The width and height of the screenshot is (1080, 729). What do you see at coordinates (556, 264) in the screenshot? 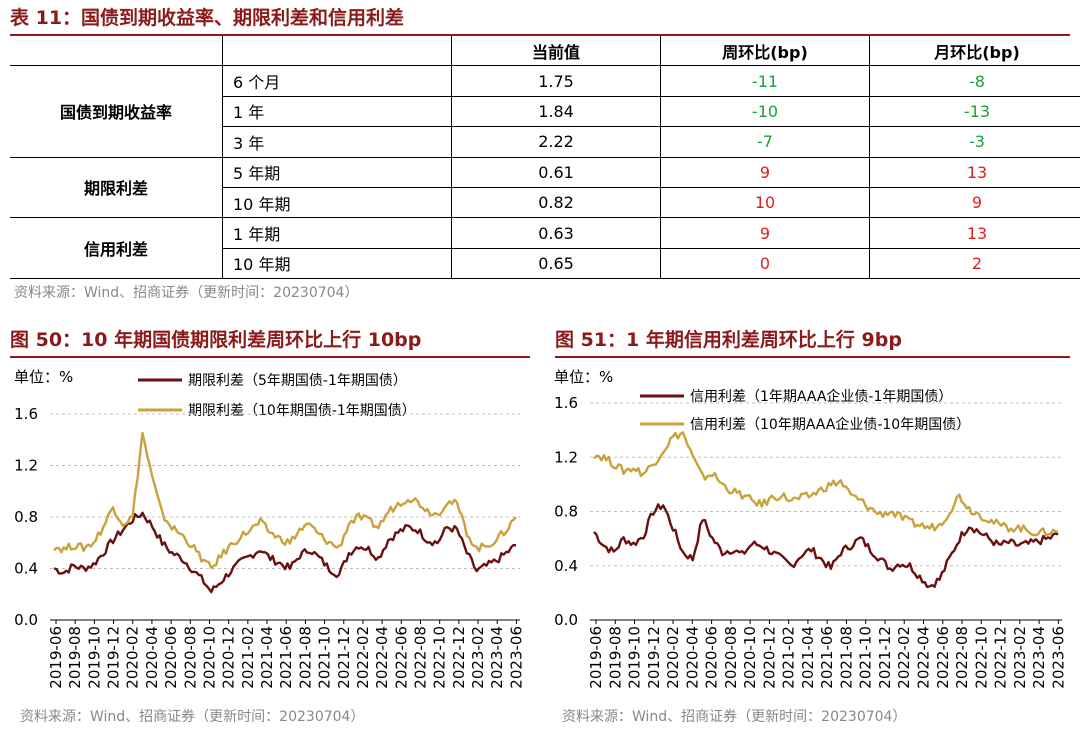
I see `value-cell: 0.65` at bounding box center [556, 264].